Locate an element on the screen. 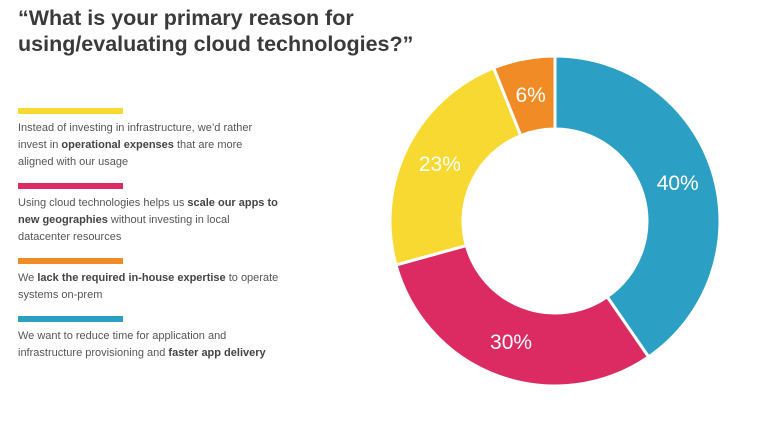  slice-label: 6% is located at coordinates (531, 95).